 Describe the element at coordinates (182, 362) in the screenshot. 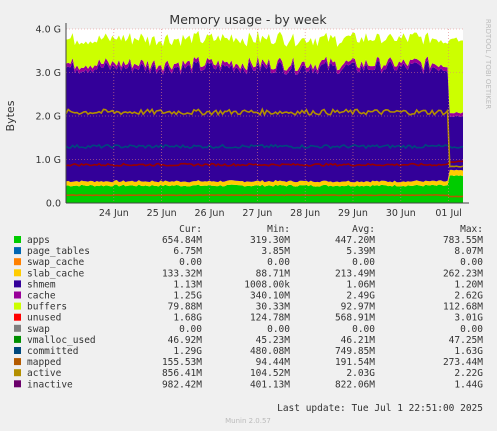

I see `legend-cur-mapped: 155.53M` at that location.